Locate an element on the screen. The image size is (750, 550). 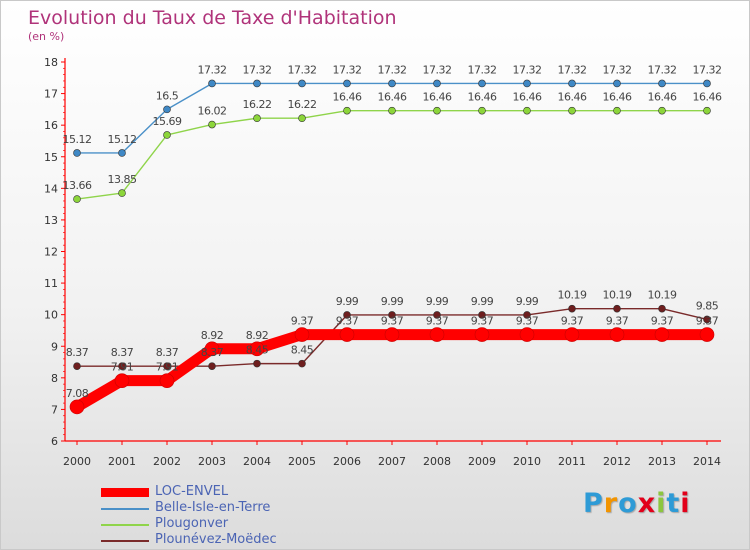
proxiti-logo: Proxiti is located at coordinates (637, 503).